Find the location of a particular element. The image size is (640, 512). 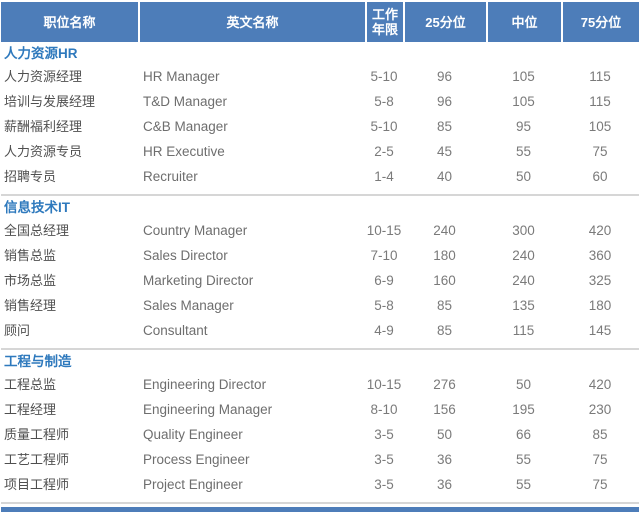

cell-position-cn: 全国总经理 is located at coordinates (37, 230).